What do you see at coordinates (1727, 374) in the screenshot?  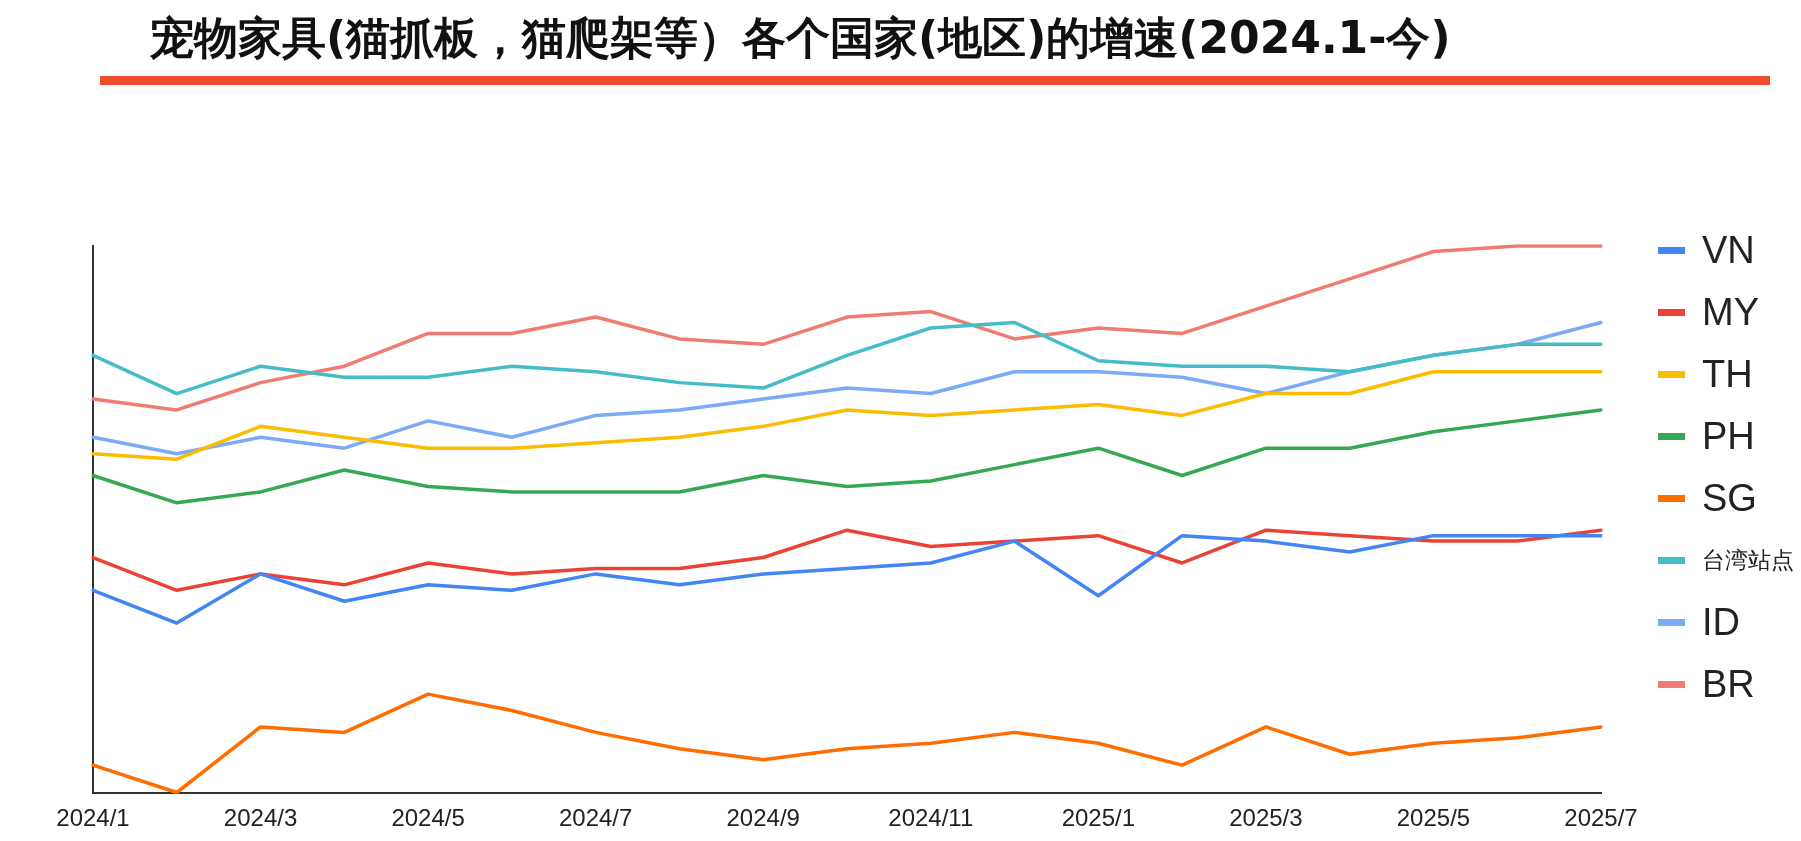 I see `legend-label: TH` at bounding box center [1727, 374].